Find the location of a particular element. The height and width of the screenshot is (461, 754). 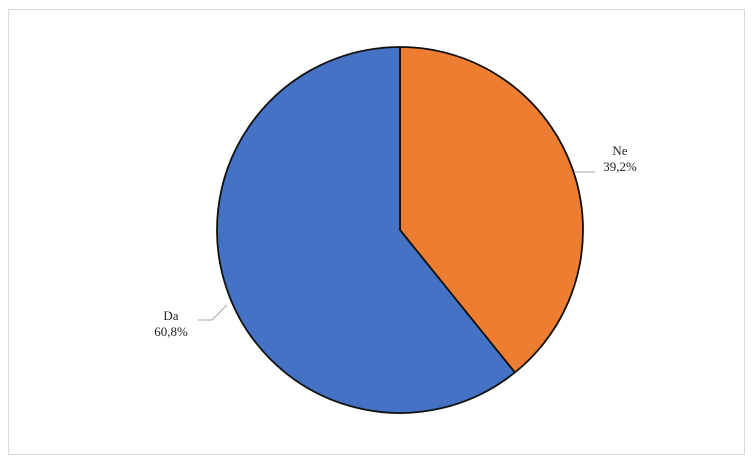

slice-label-ne-percent: 39,2% is located at coordinates (620, 166).